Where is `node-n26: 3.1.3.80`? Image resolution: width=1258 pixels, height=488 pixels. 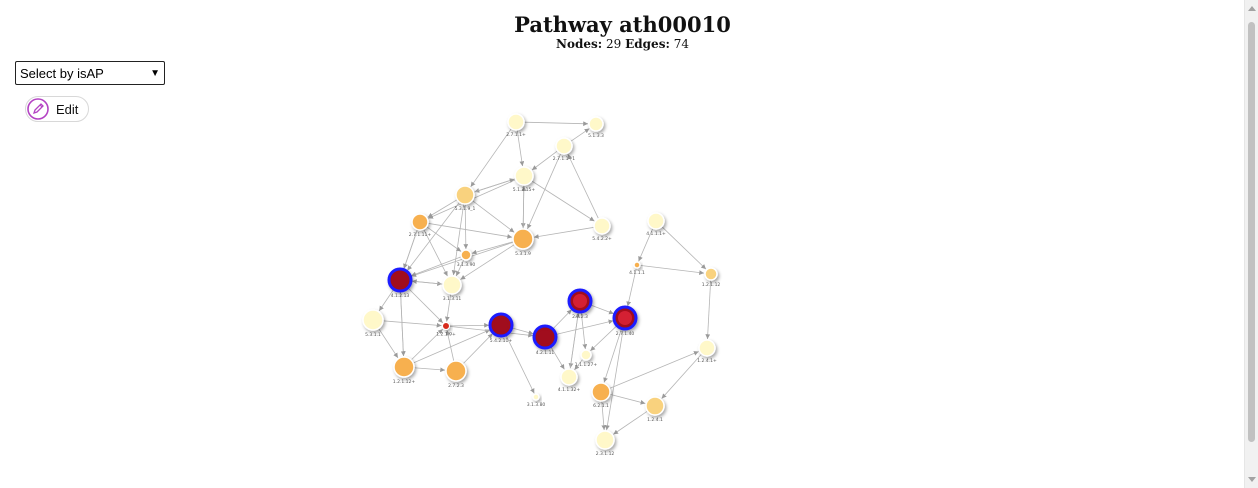
node-n26: 3.1.3.80 is located at coordinates (536, 400).